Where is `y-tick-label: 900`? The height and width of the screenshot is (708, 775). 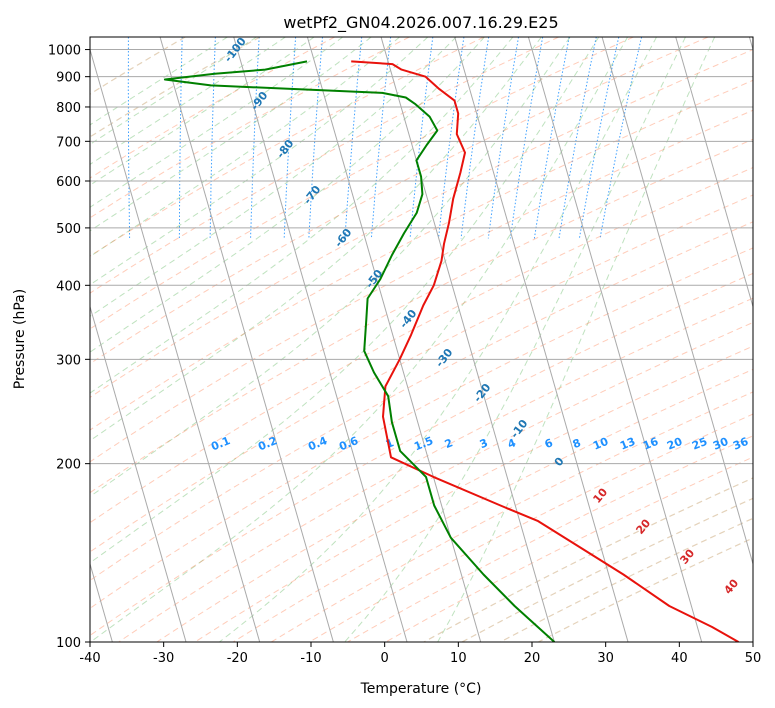 y-tick-label: 900 is located at coordinates (68, 78).